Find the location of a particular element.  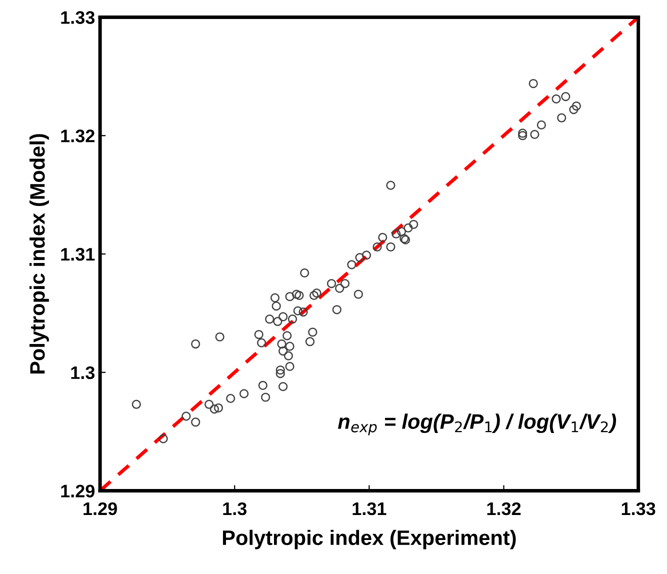

y-tick-label: 1.31 is located at coordinates (78, 254).